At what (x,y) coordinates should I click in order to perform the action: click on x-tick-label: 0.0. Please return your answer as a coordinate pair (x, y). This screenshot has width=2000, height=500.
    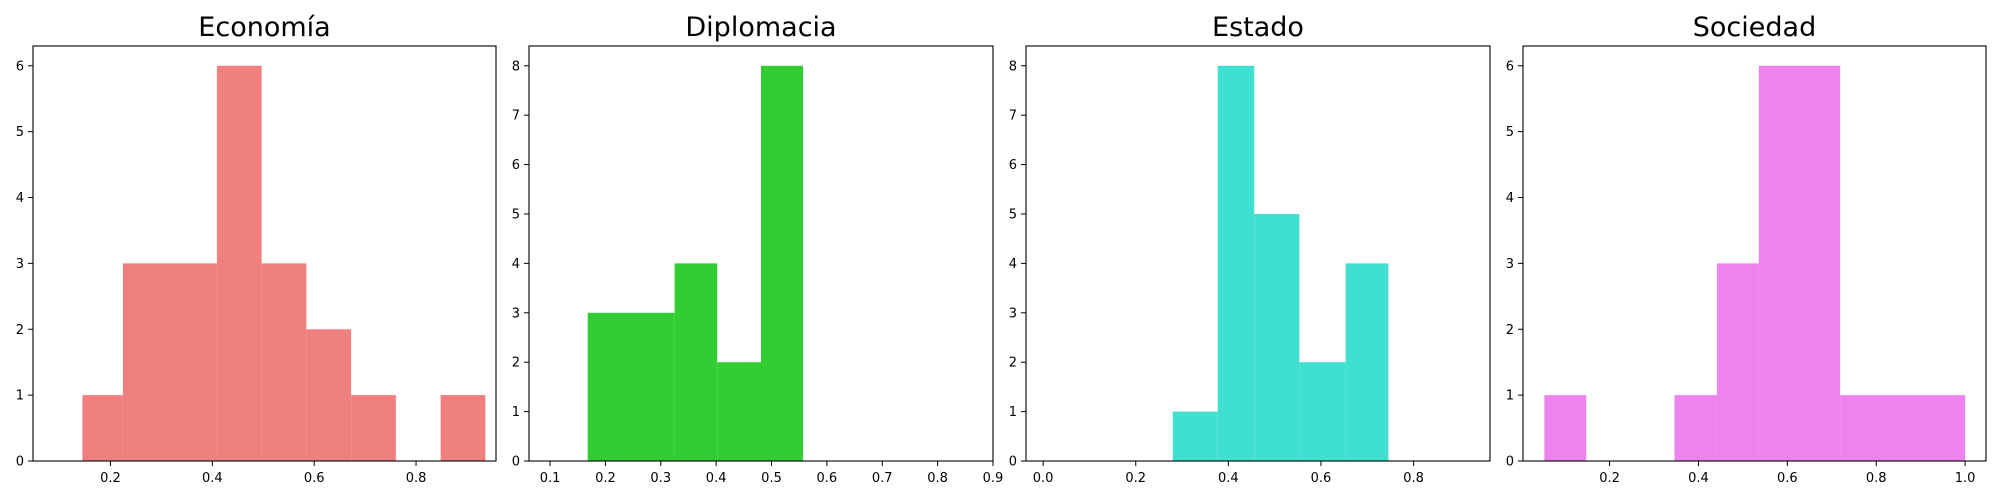
    Looking at the image, I should click on (1043, 478).